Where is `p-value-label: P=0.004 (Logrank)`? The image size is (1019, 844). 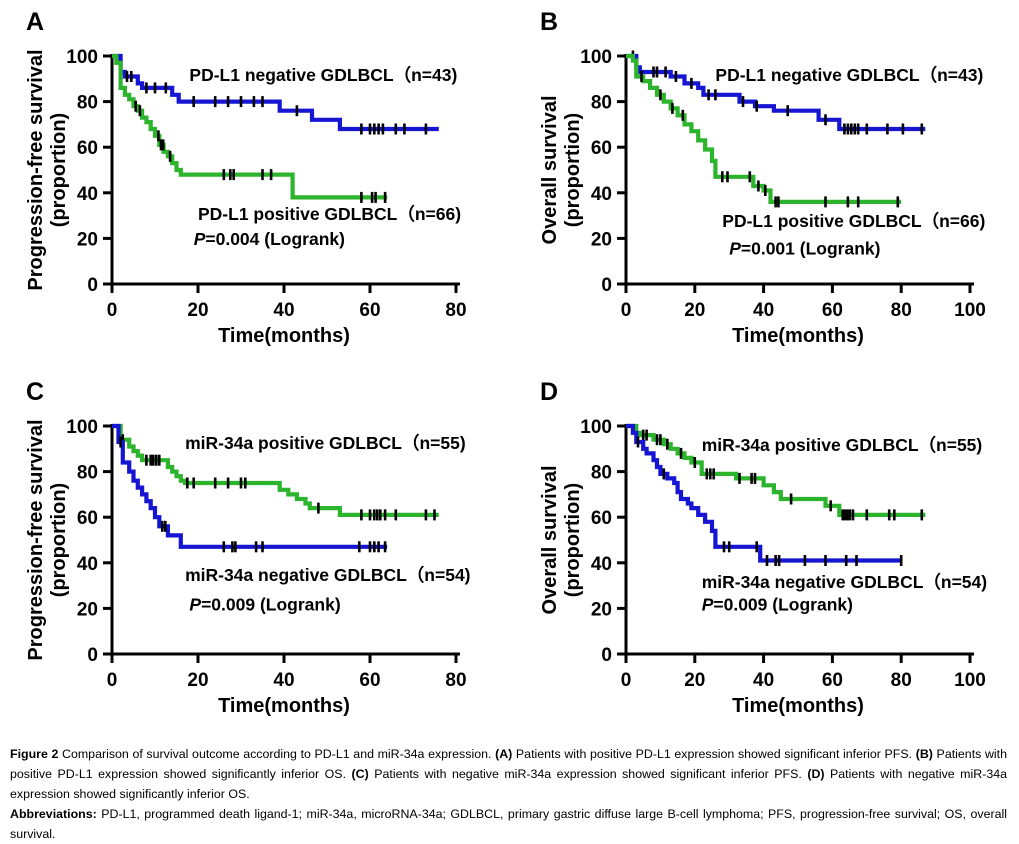 p-value-label: P=0.004 (Logrank) is located at coordinates (269, 239).